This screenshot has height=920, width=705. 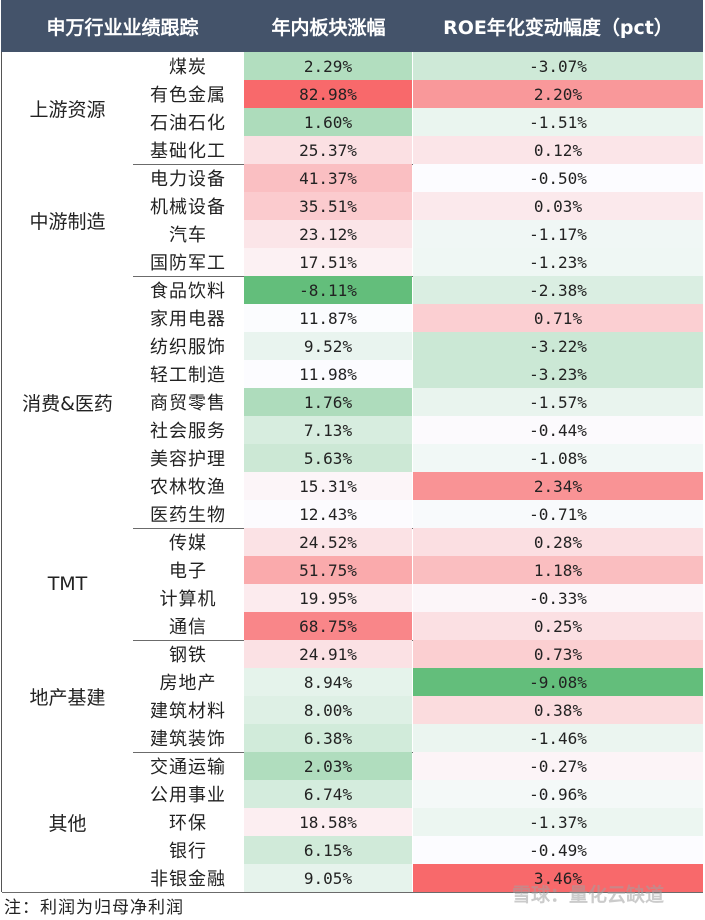 What do you see at coordinates (188, 431) in the screenshot?
I see `industry-name: 社会服务` at bounding box center [188, 431].